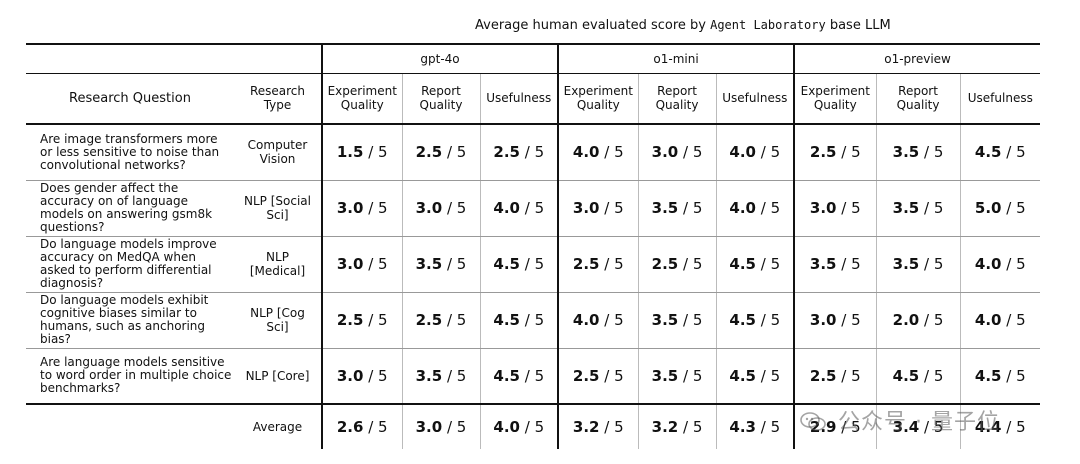 The height and width of the screenshot is (464, 1080). What do you see at coordinates (917, 58) in the screenshot?
I see `model-header-o1-preview: o1-preview` at bounding box center [917, 58].